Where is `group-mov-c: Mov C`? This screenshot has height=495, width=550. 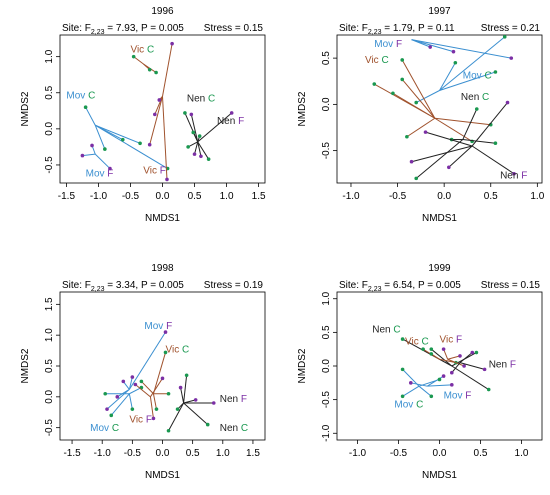 group-mov-c: Mov C is located at coordinates (460, 70).